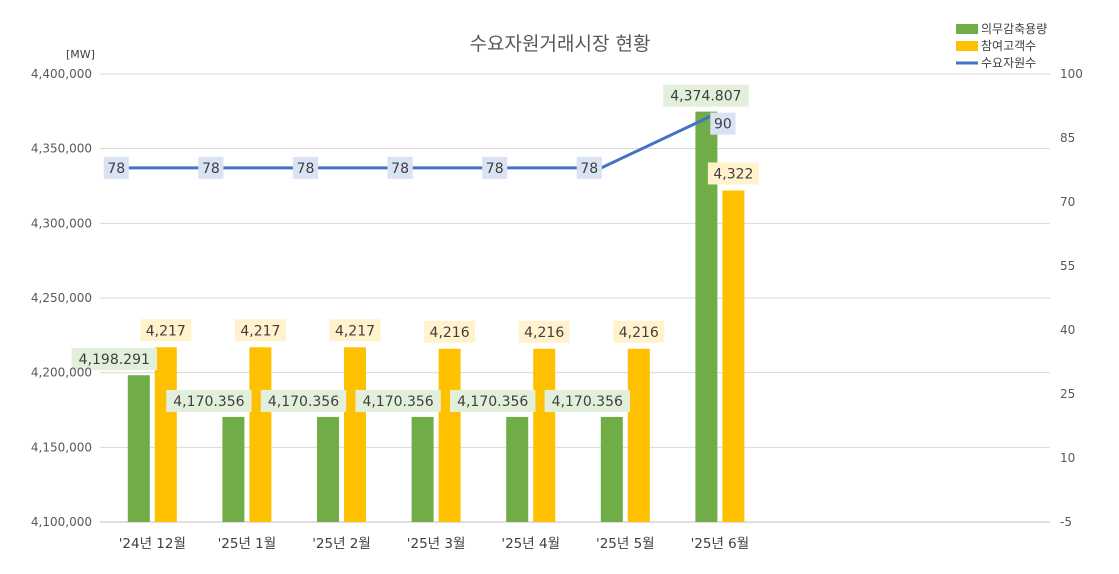  I want to click on x-axis-tick-label: '25년 6월, so click(720, 544).